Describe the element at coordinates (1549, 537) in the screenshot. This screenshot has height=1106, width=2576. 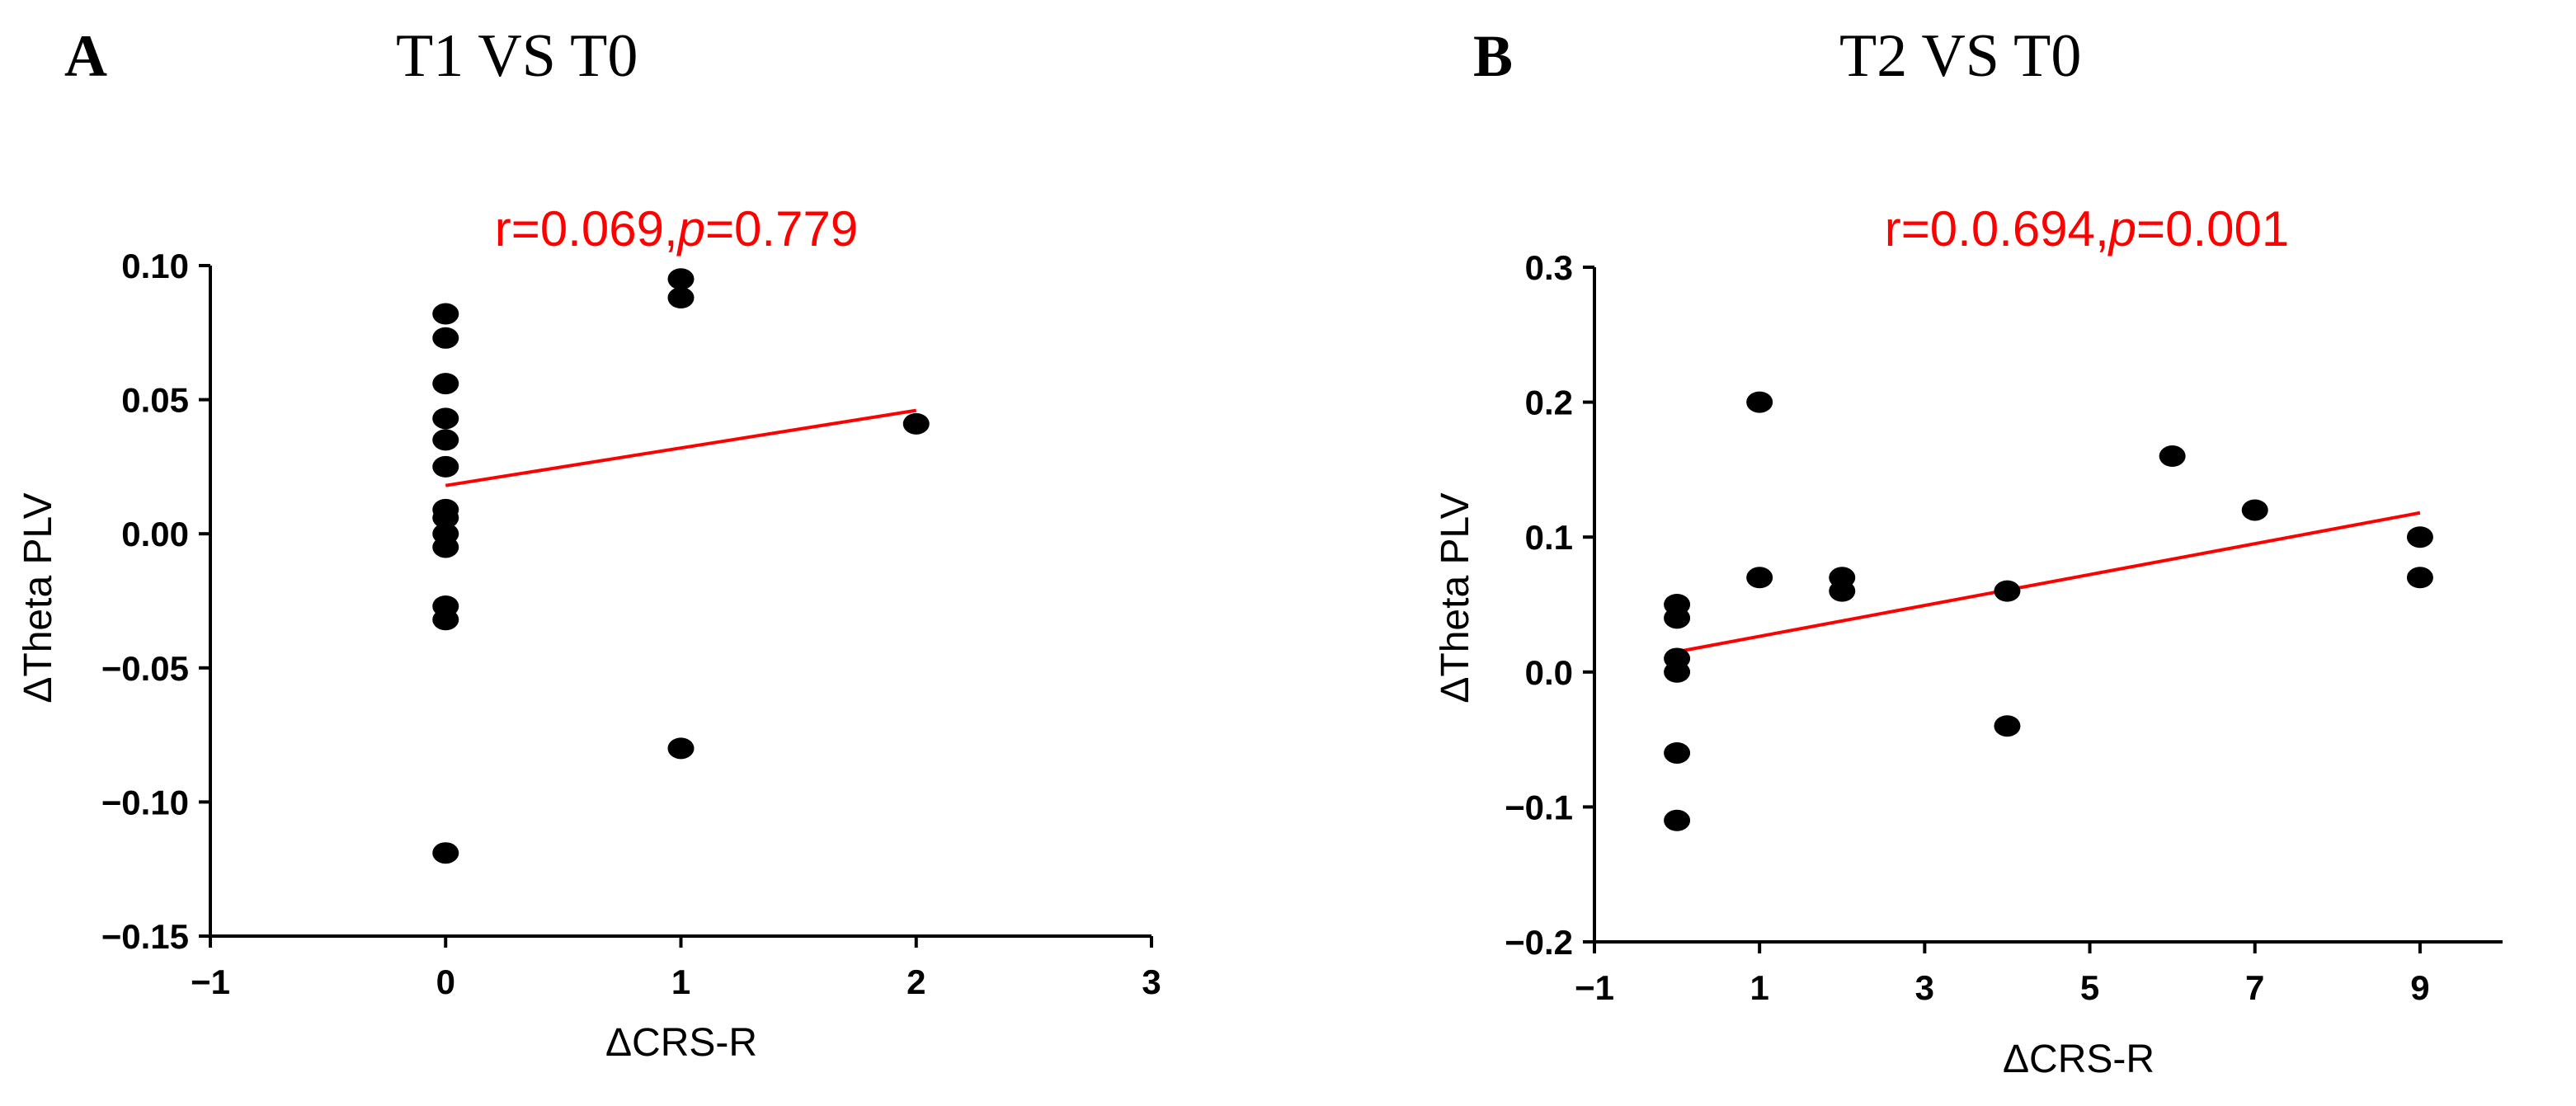
I see `y-tick-label: 0.1` at that location.